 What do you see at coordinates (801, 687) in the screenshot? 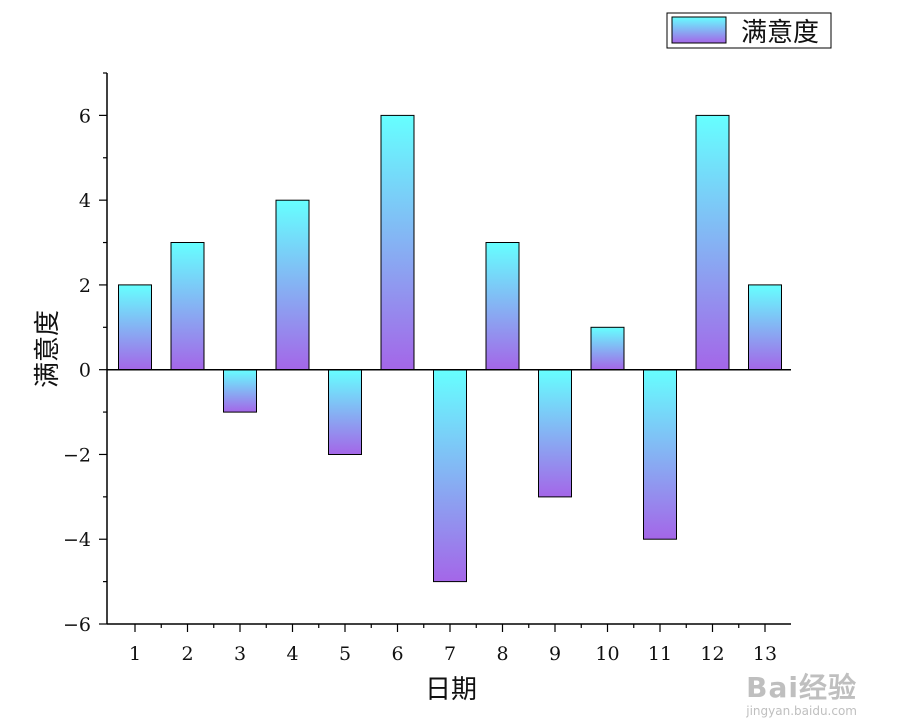
I see `watermark-brand: Bai经验` at bounding box center [801, 687].